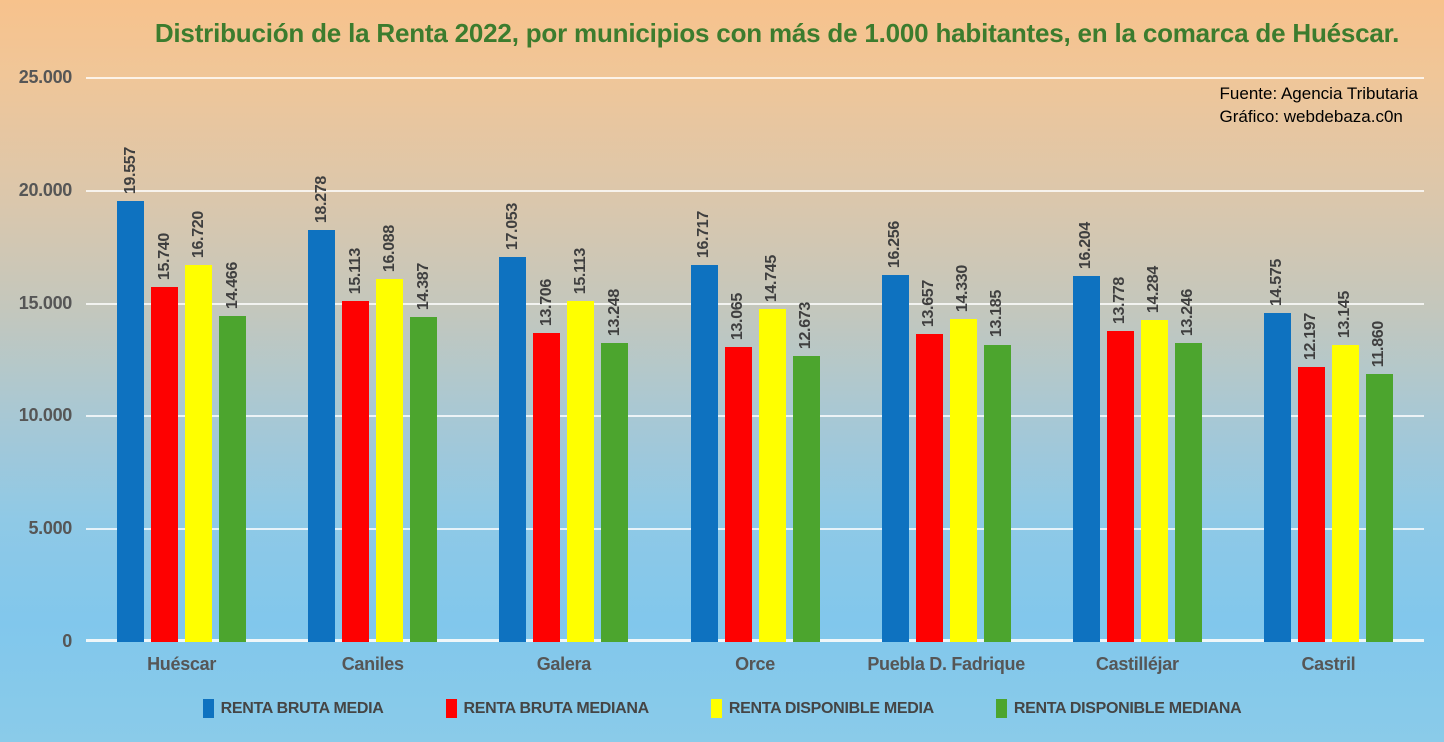 The width and height of the screenshot is (1444, 742). What do you see at coordinates (963, 288) in the screenshot?
I see `bar-value-label: 14.330` at bounding box center [963, 288].